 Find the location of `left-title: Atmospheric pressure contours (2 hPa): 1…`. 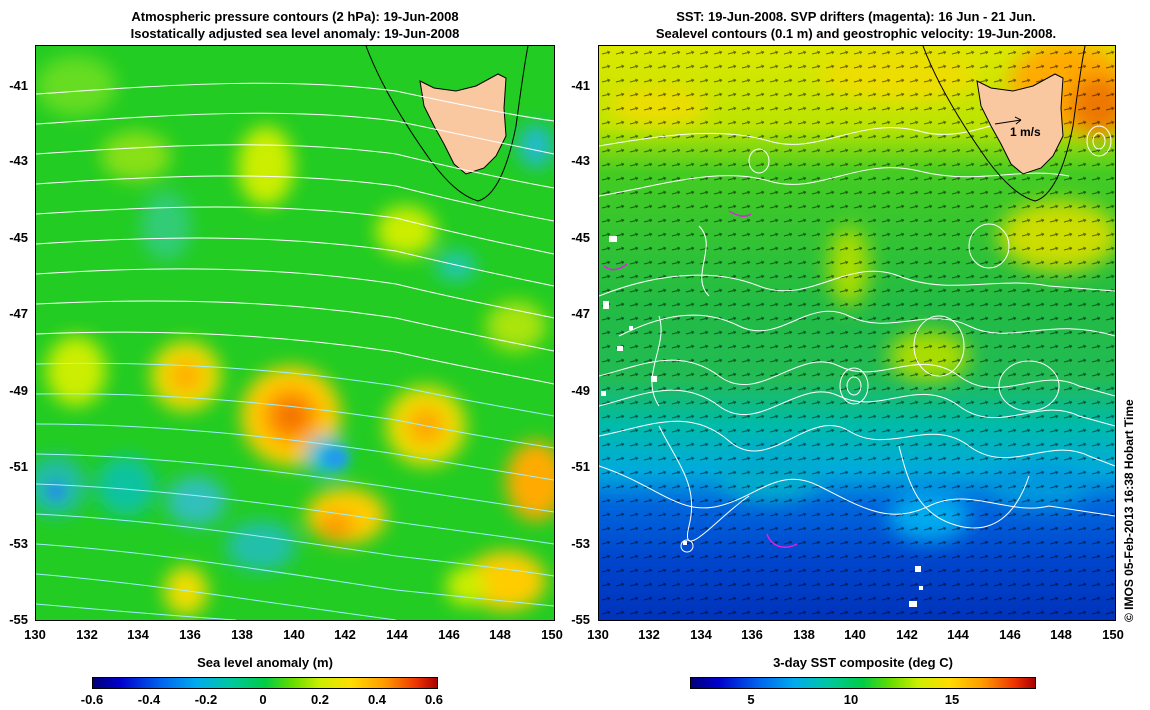

left-title: Atmospheric pressure contours (2 hPa): 1… is located at coordinates (295, 25).